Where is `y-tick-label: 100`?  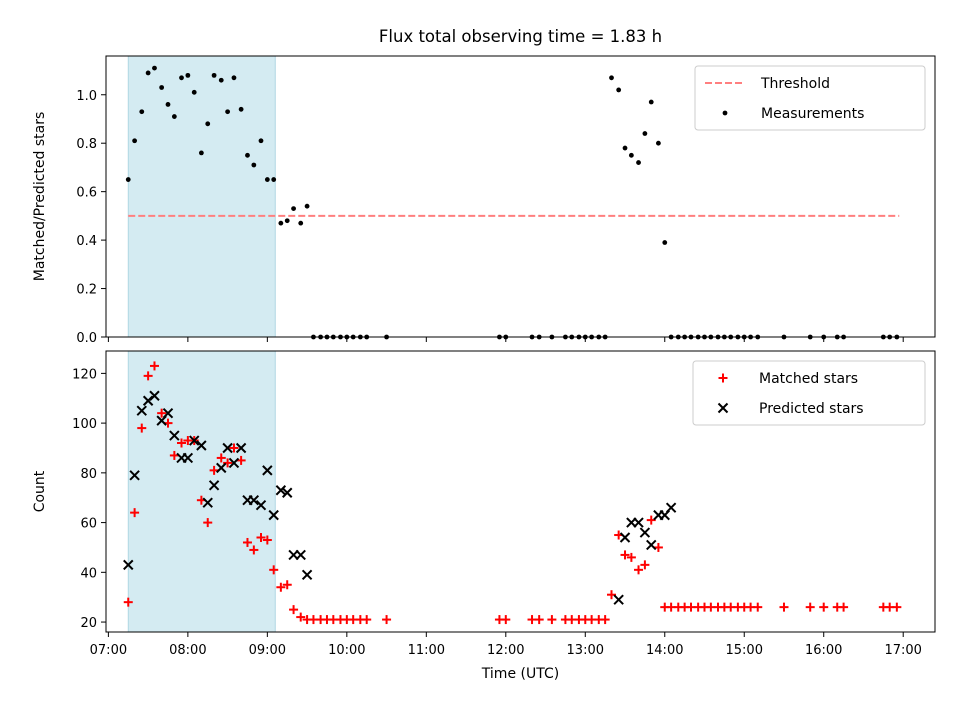
y-tick-label: 100 is located at coordinates (84, 424).